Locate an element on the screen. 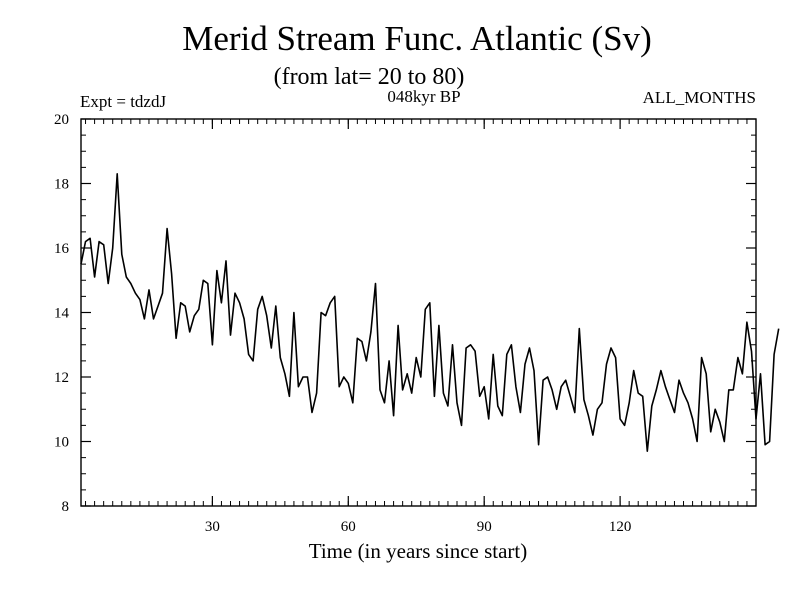 This screenshot has height=600, width=800. y-tick-label: 16 is located at coordinates (62, 249).